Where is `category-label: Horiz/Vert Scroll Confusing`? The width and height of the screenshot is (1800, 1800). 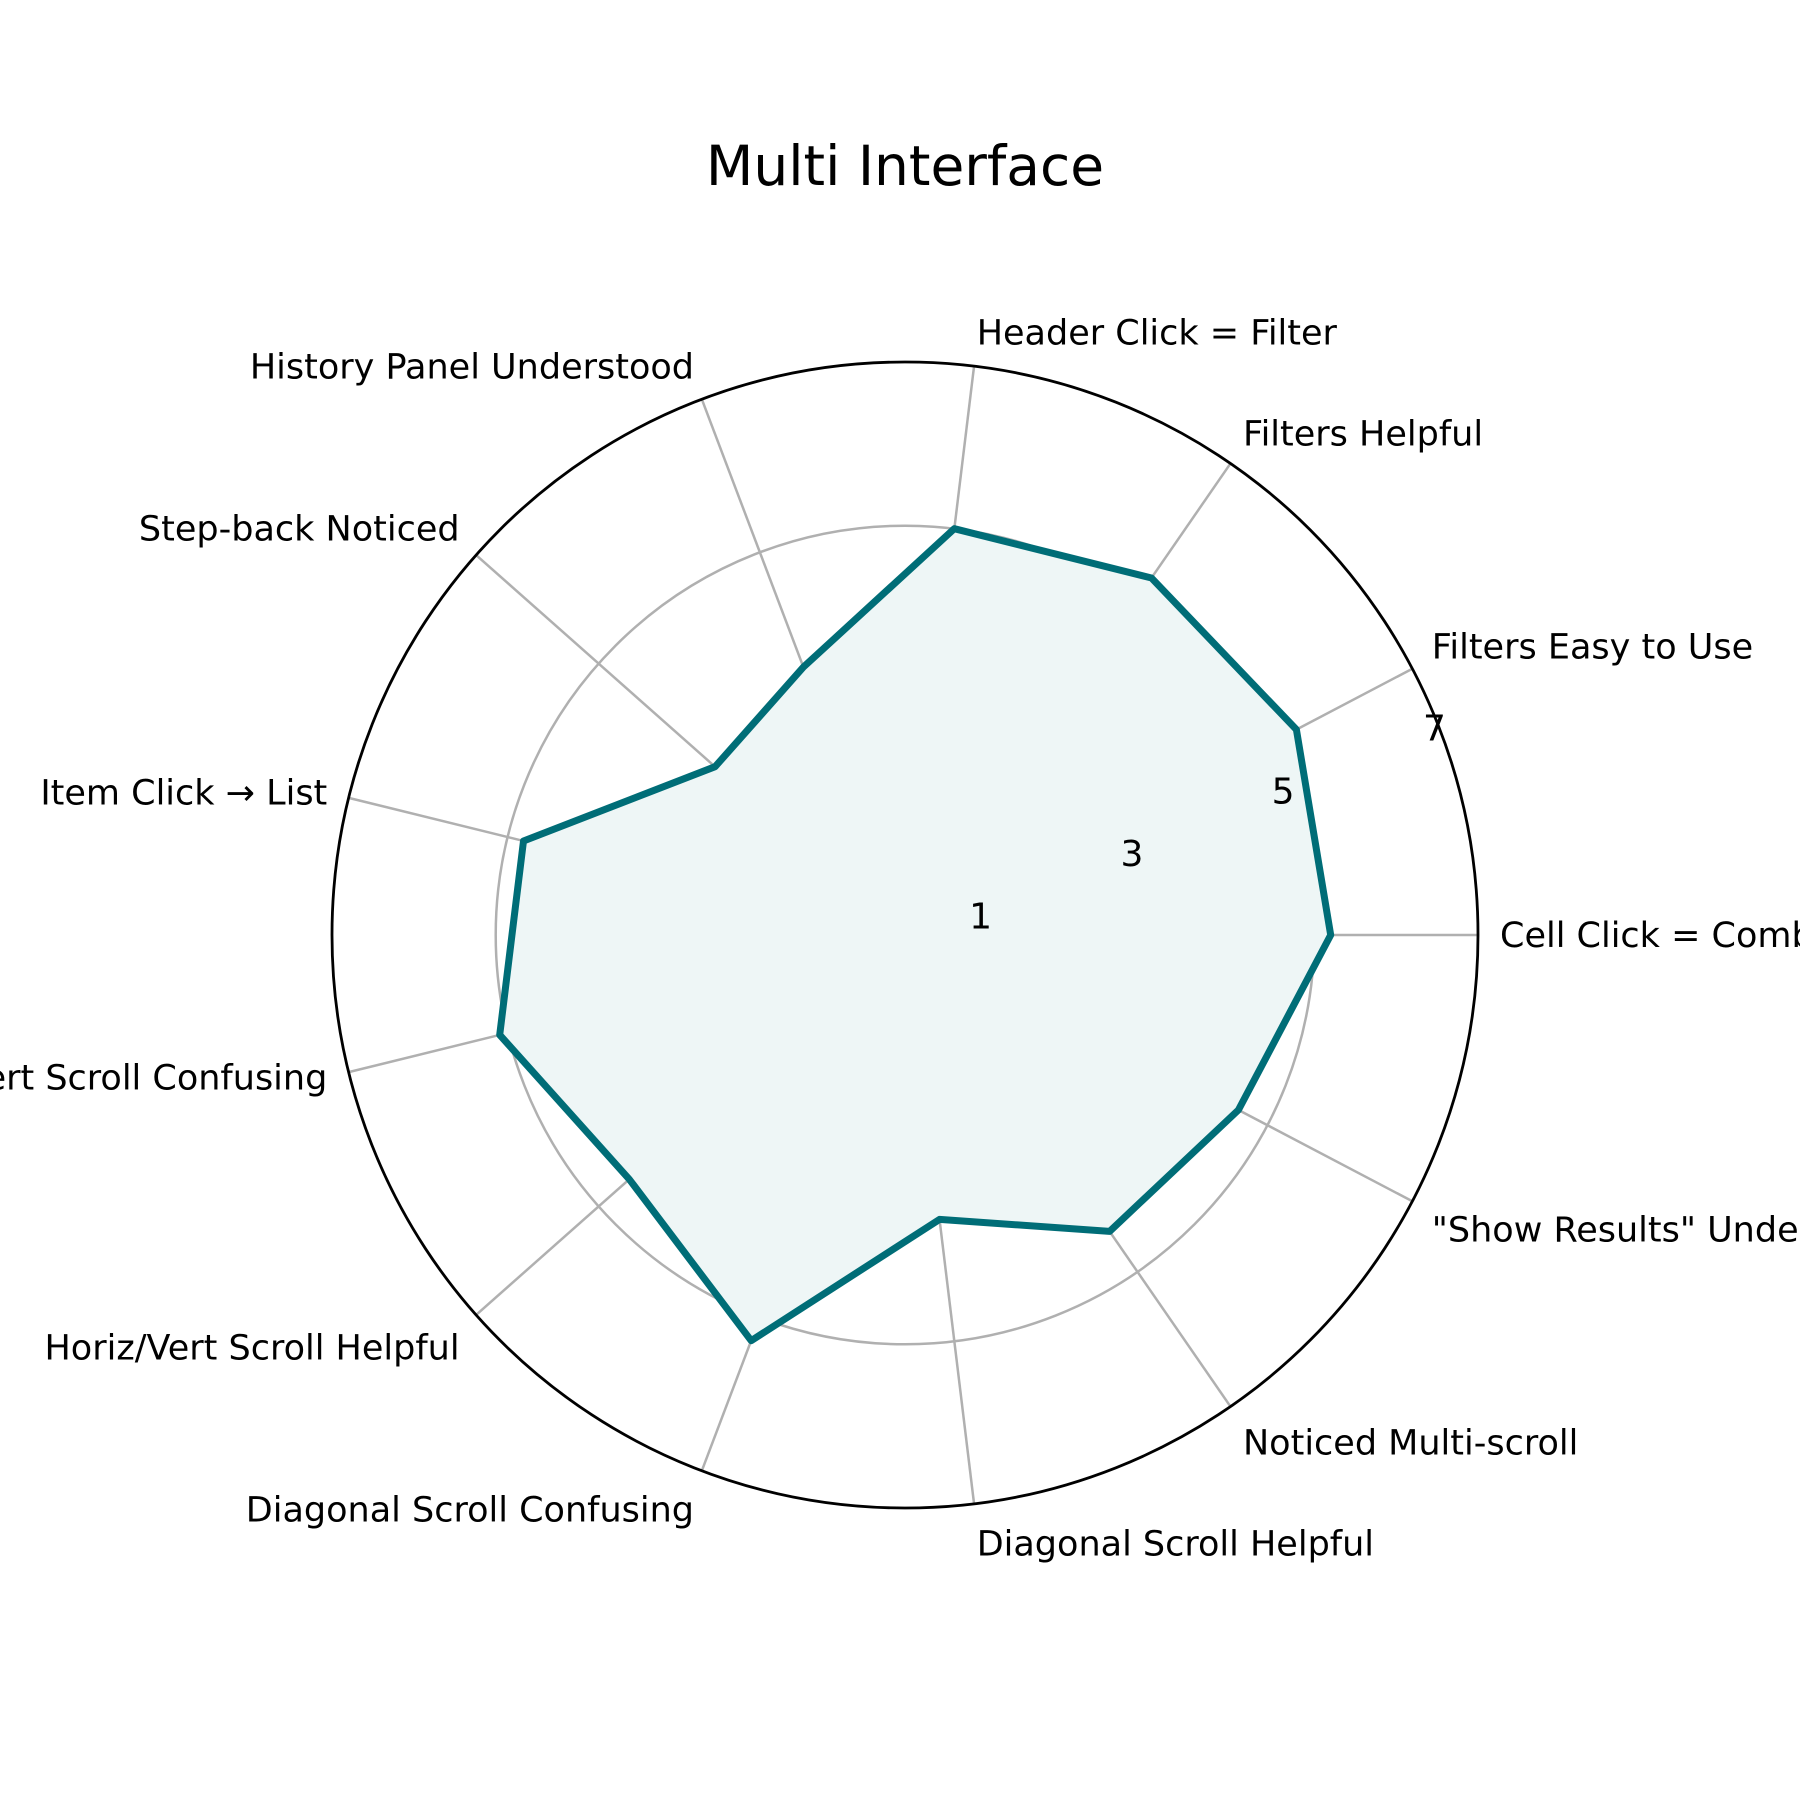
category-label: Horiz/Vert Scroll Confusing is located at coordinates (163, 1078).